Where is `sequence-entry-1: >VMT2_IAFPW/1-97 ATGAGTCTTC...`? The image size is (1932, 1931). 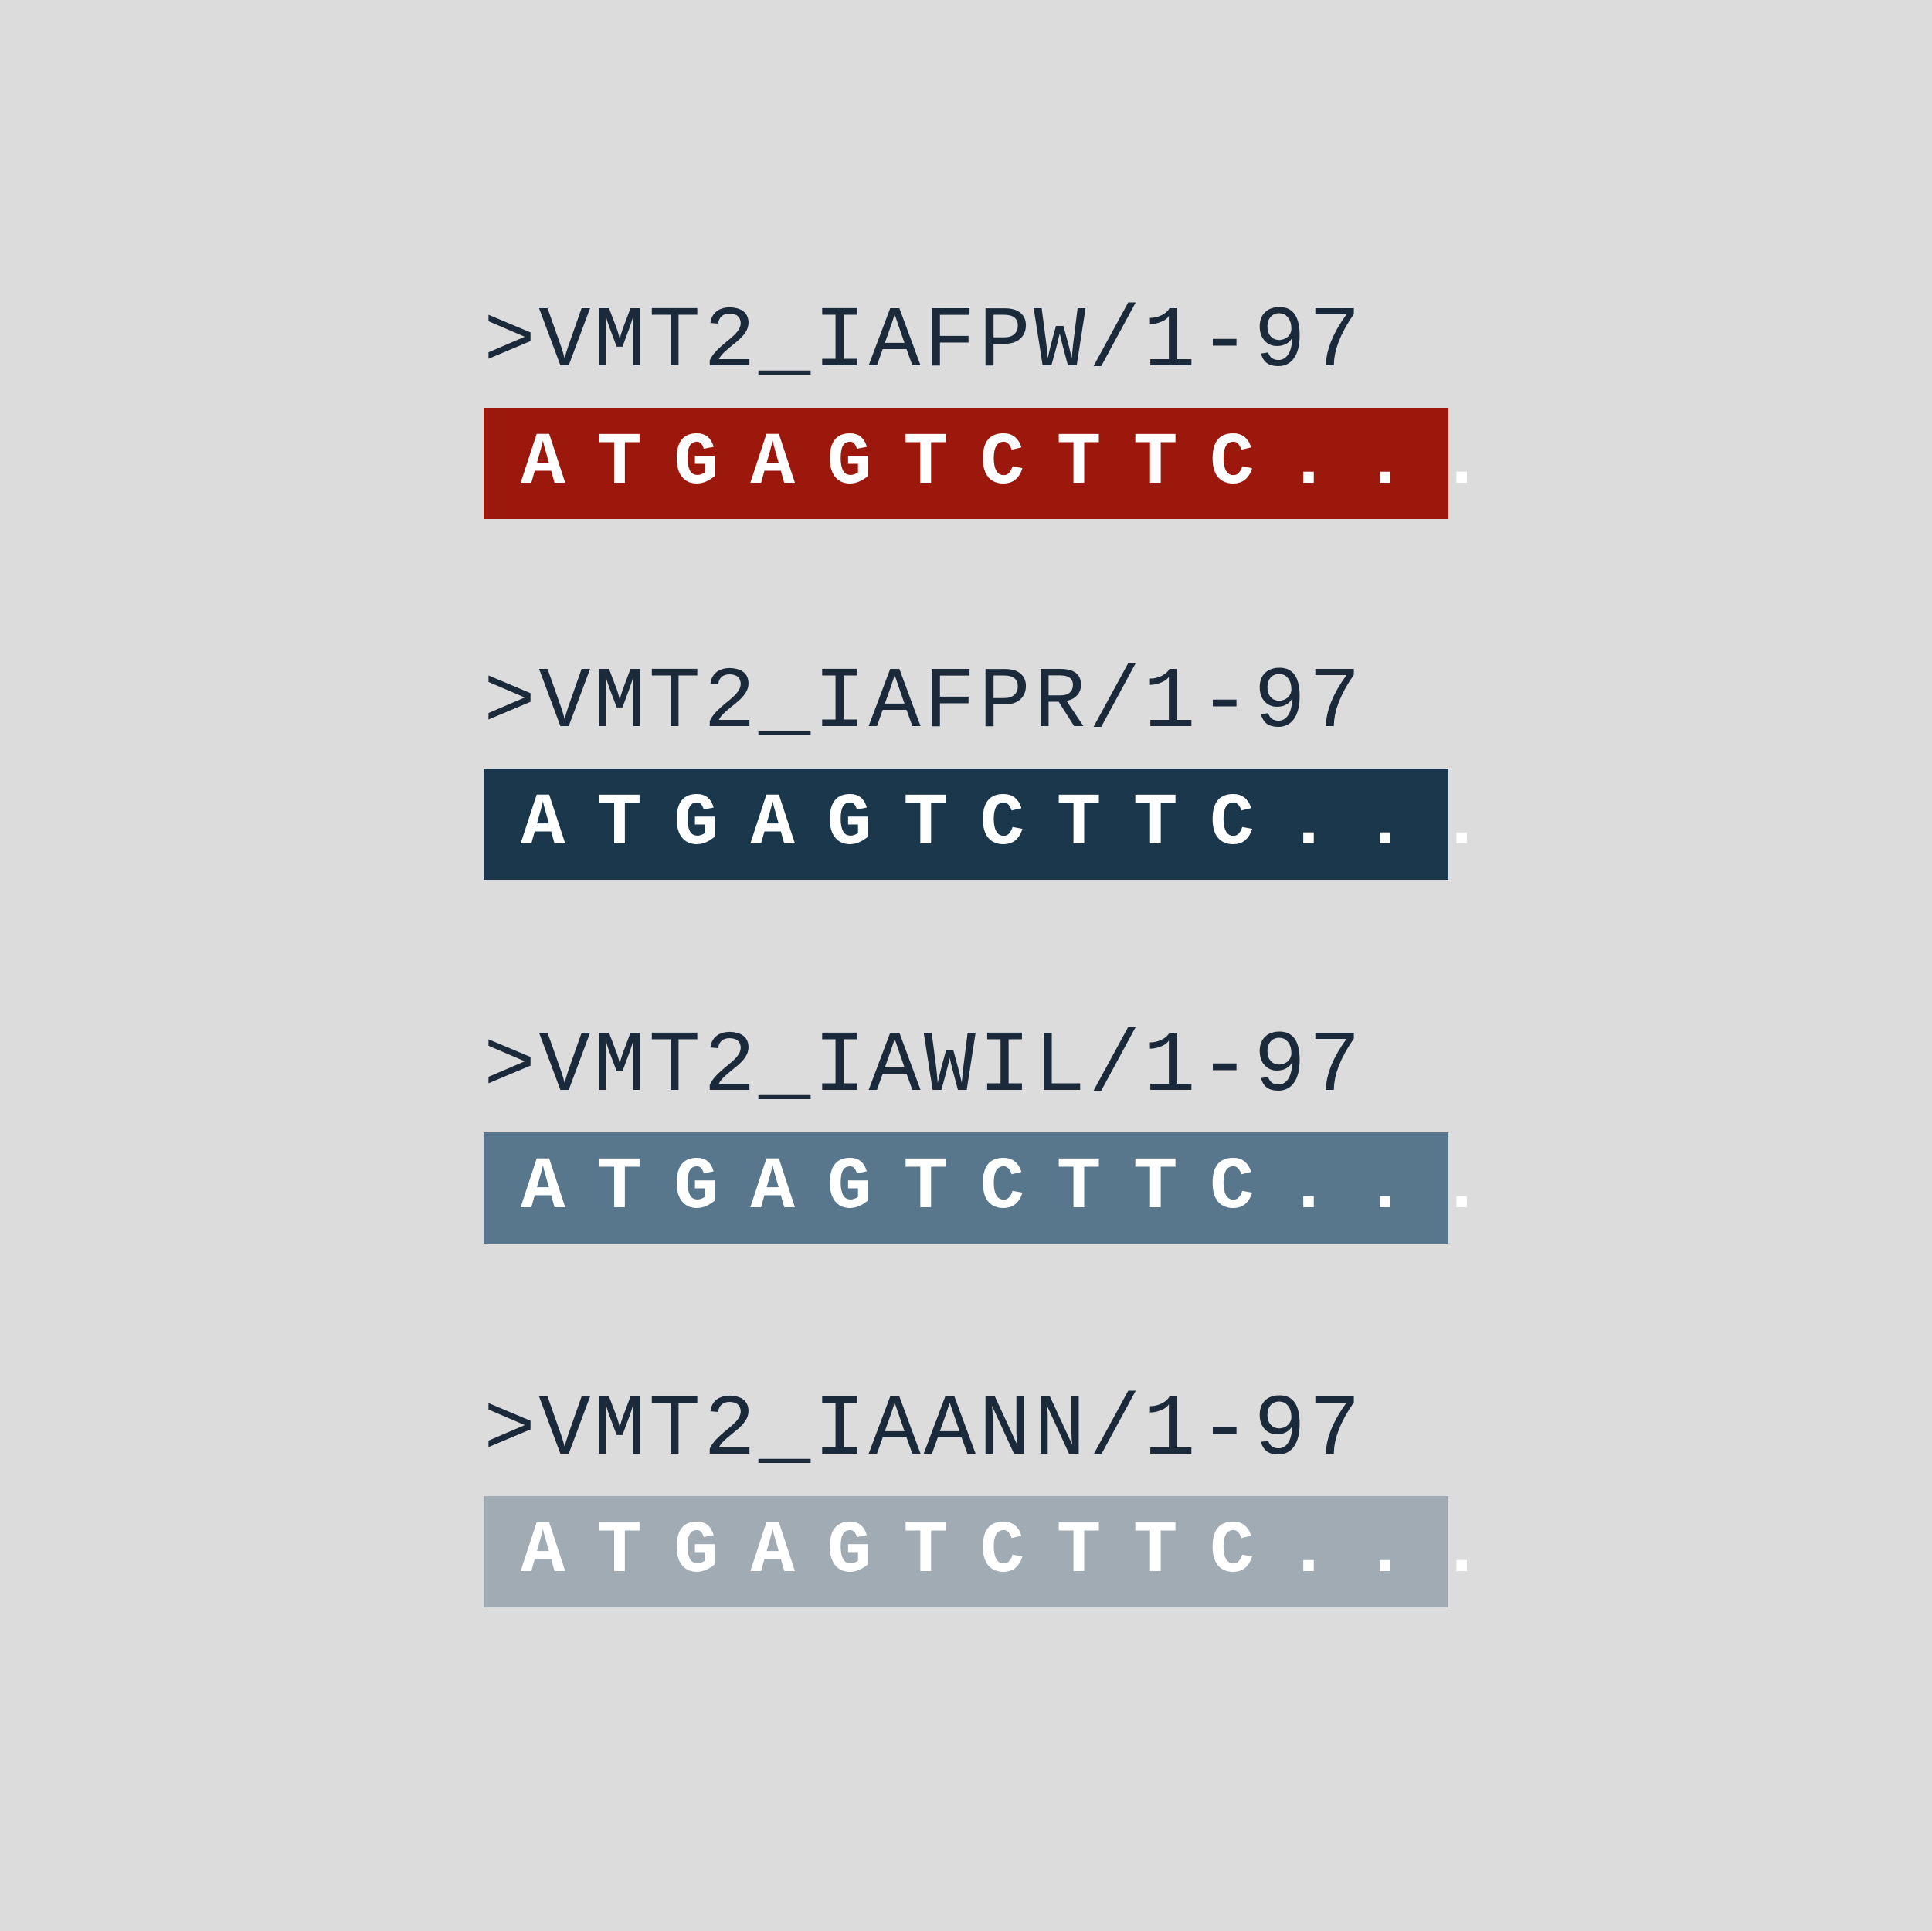 sequence-entry-1: >VMT2_IAFPW/1-97 ATGAGTCTTC... is located at coordinates (984, 406).